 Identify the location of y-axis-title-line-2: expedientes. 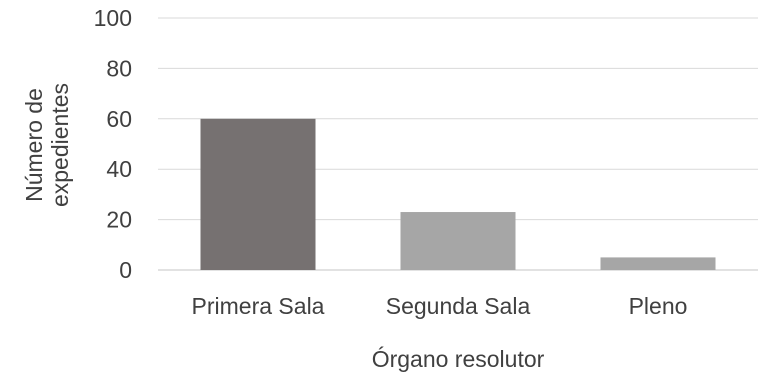
(60, 145).